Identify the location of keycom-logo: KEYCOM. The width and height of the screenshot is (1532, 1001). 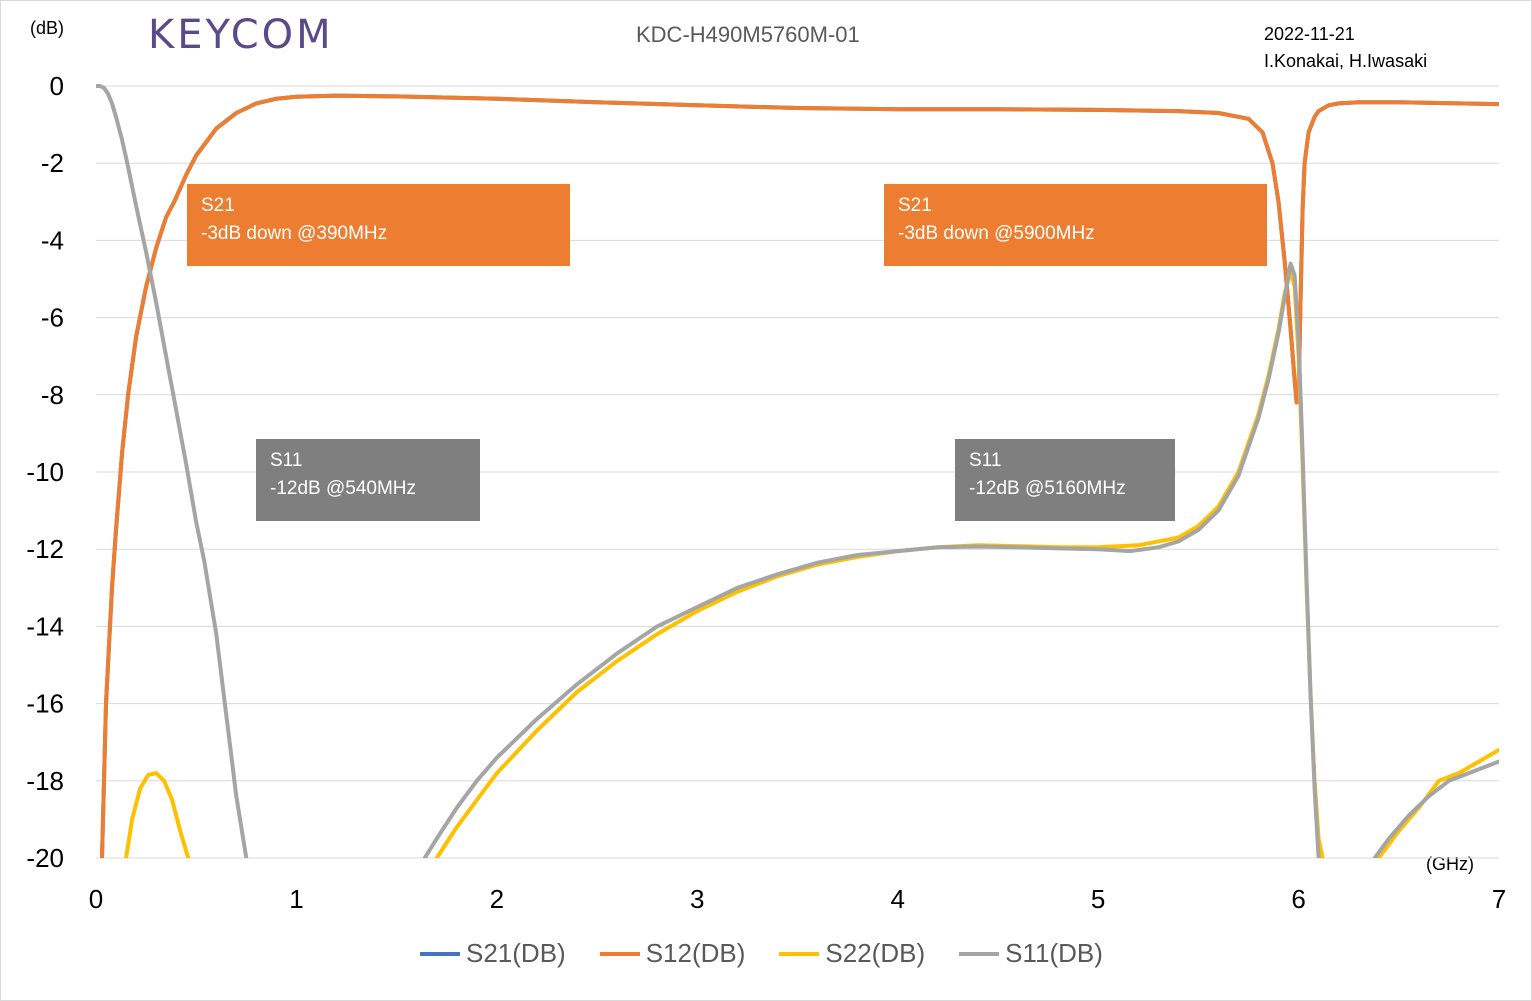
(241, 35).